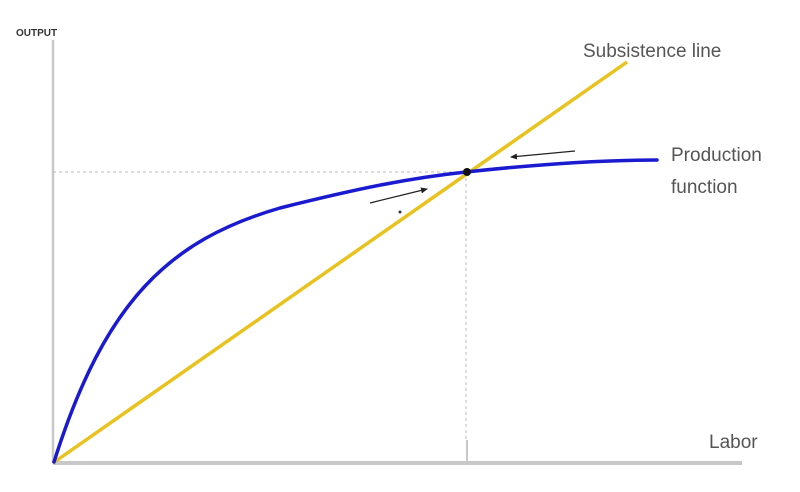 This screenshot has width=800, height=492. Describe the element at coordinates (704, 187) in the screenshot. I see `production-function-label-line2: function` at that location.